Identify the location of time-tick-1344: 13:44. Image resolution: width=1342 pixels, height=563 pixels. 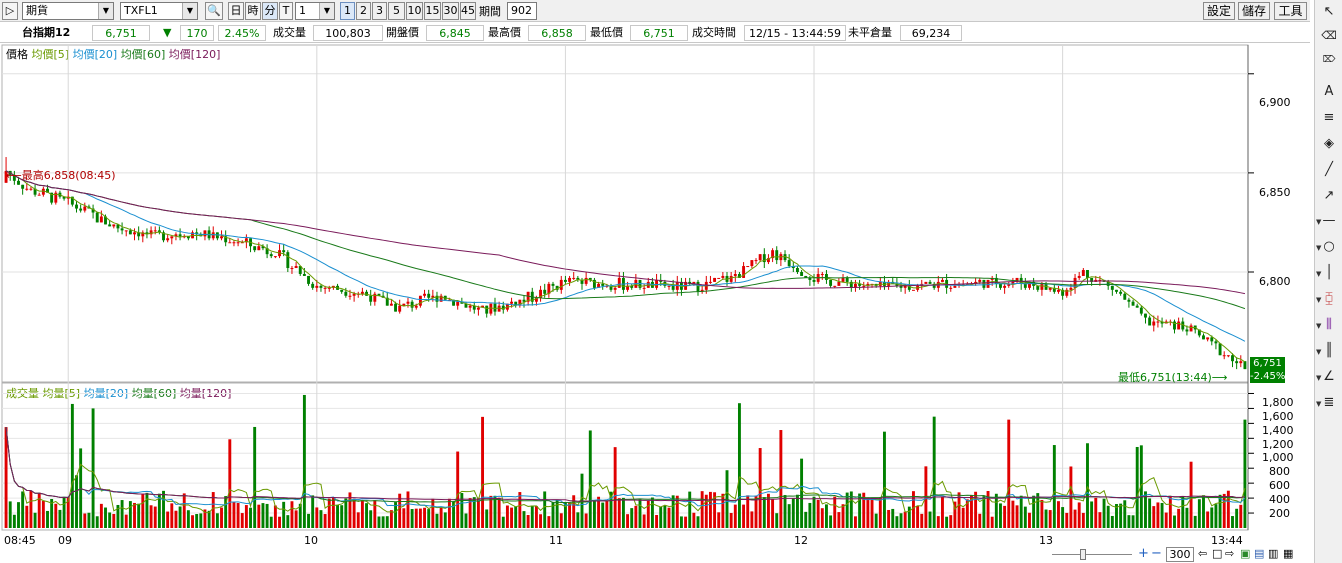
(1227, 540).